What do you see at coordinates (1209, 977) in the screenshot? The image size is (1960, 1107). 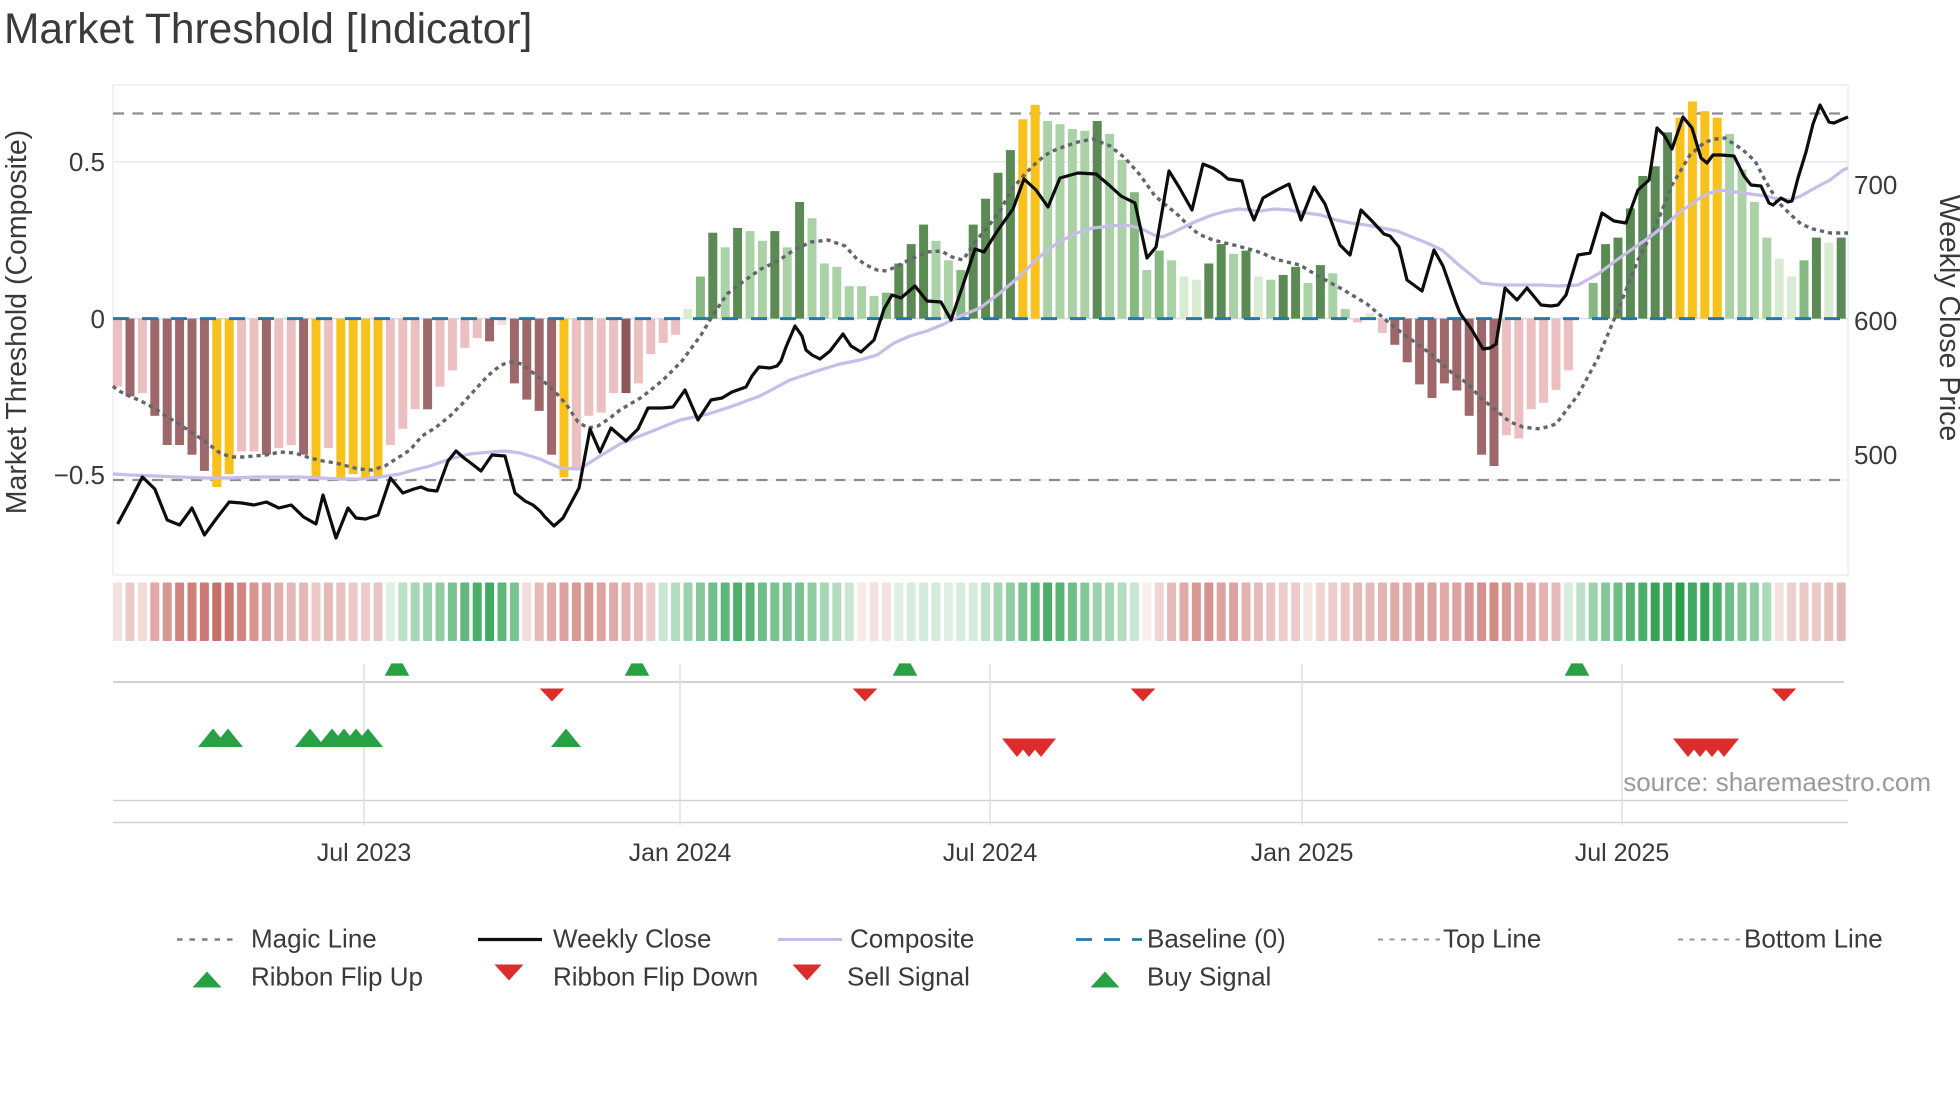 I see `svg-text: Buy Signal` at bounding box center [1209, 977].